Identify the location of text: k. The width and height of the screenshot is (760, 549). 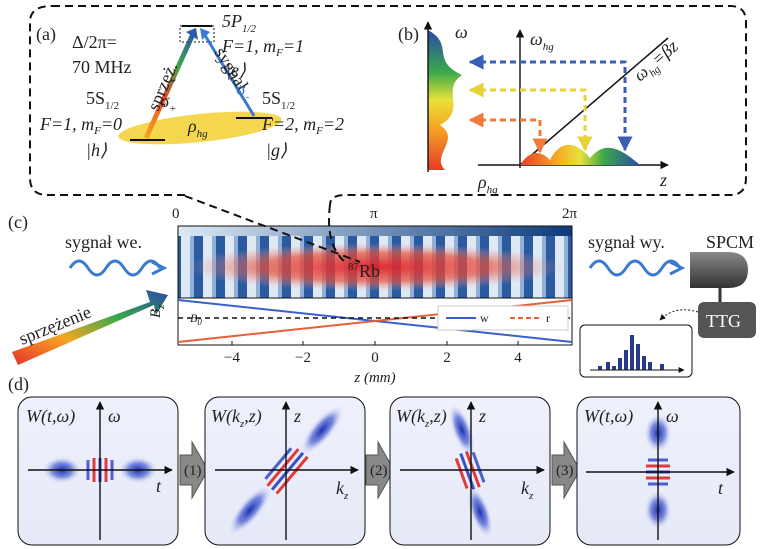
(525, 488).